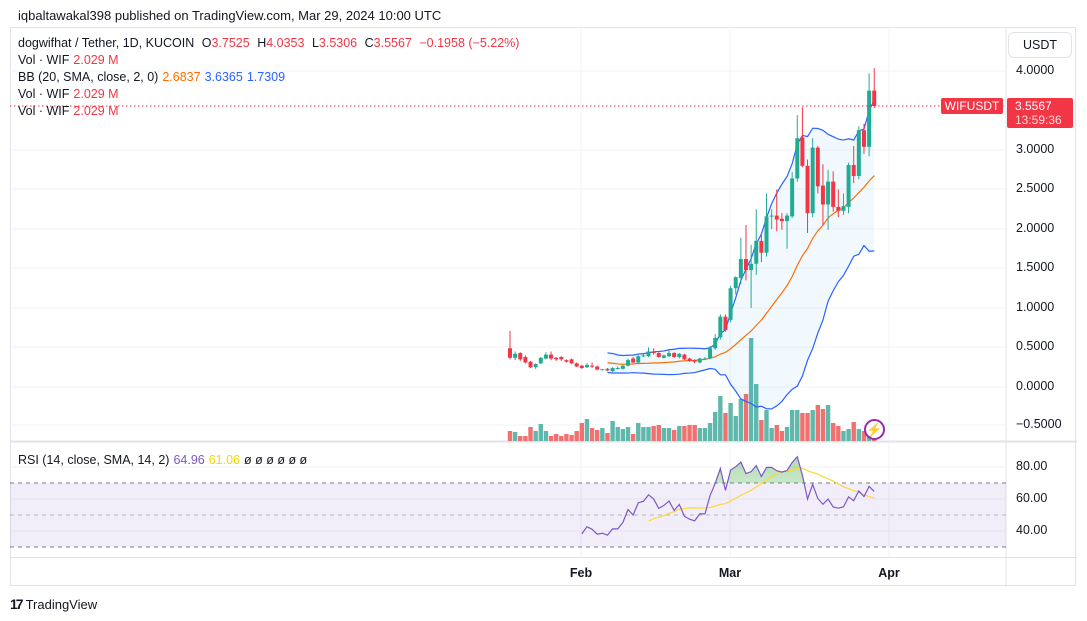 The height and width of the screenshot is (621, 1087). Describe the element at coordinates (262, 43) in the screenshot. I see `high-label: H` at that location.